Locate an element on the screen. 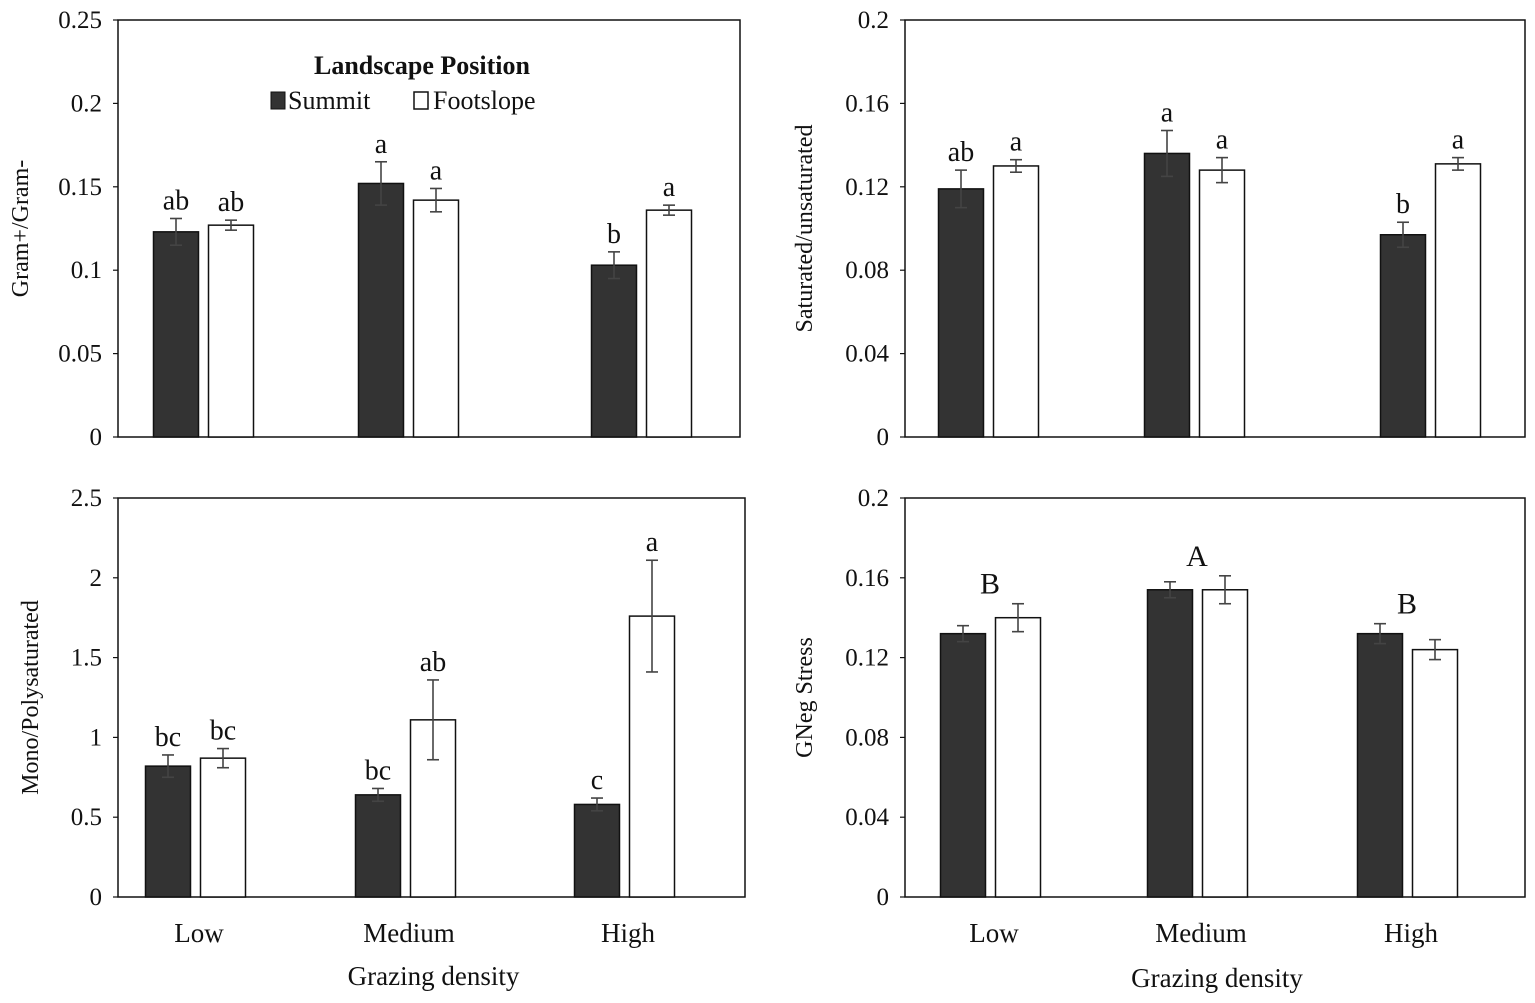  legend: Landscape Position Summit Footslope is located at coordinates (403, 83).